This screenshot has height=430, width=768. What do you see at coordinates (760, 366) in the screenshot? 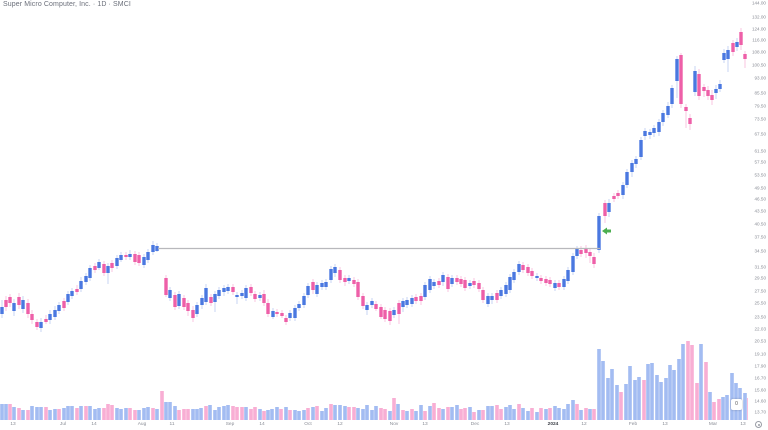
I see `price-axis-label: 17.90` at bounding box center [760, 366].